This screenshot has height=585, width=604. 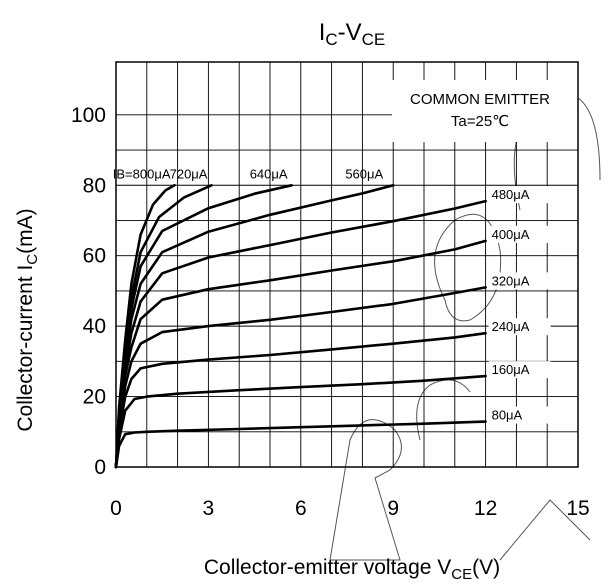 What do you see at coordinates (511, 326) in the screenshot?
I see `series-label-2: 240μA` at bounding box center [511, 326].